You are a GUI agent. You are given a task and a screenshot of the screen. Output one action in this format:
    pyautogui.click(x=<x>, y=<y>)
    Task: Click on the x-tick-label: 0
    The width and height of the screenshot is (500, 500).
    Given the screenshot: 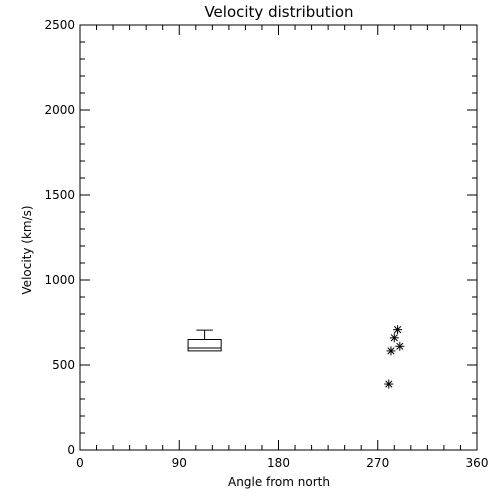 What is the action you would take?
    pyautogui.click(x=80, y=463)
    